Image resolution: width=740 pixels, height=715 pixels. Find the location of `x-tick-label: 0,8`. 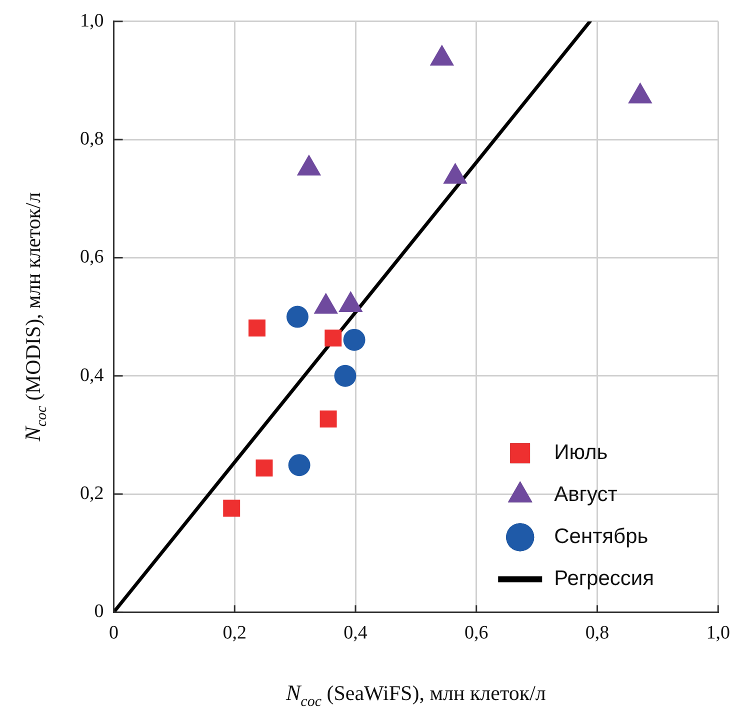

x-tick-label: 0,8 is located at coordinates (597, 633).